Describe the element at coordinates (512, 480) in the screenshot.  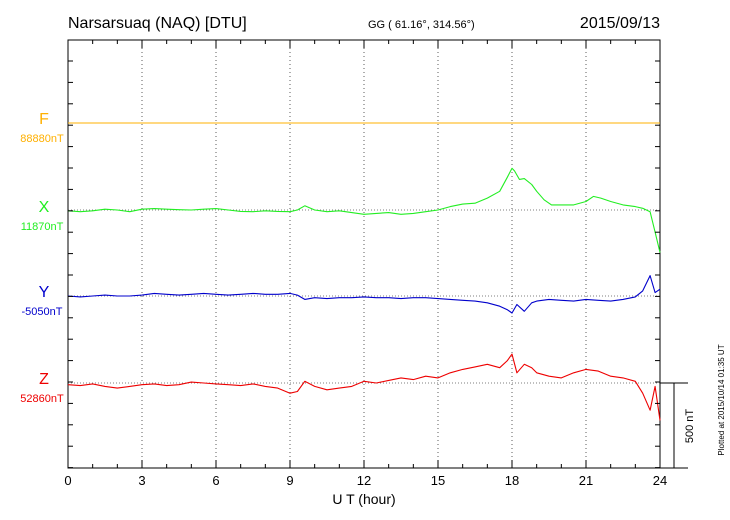
I see `x-tick-label-18: 18` at that location.